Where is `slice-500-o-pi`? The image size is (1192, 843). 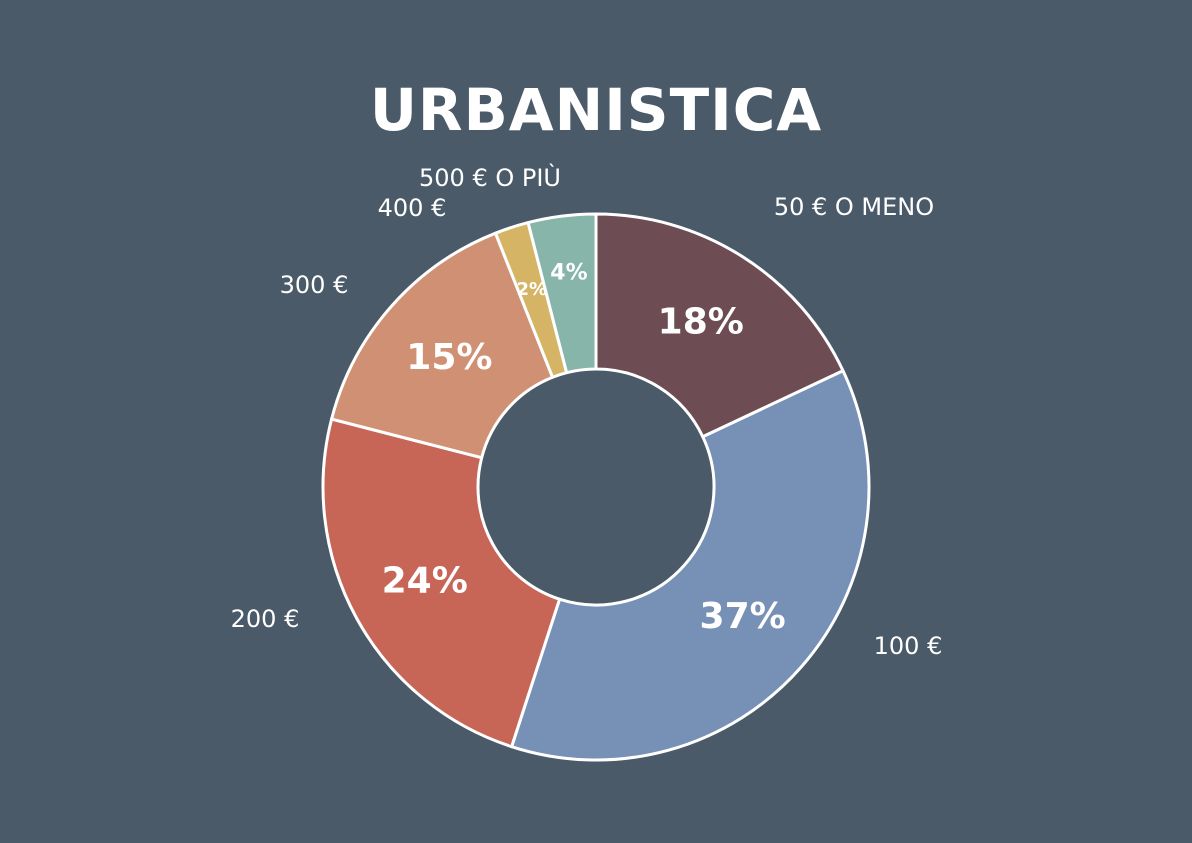
slice-500-o-pi is located at coordinates (562, 293).